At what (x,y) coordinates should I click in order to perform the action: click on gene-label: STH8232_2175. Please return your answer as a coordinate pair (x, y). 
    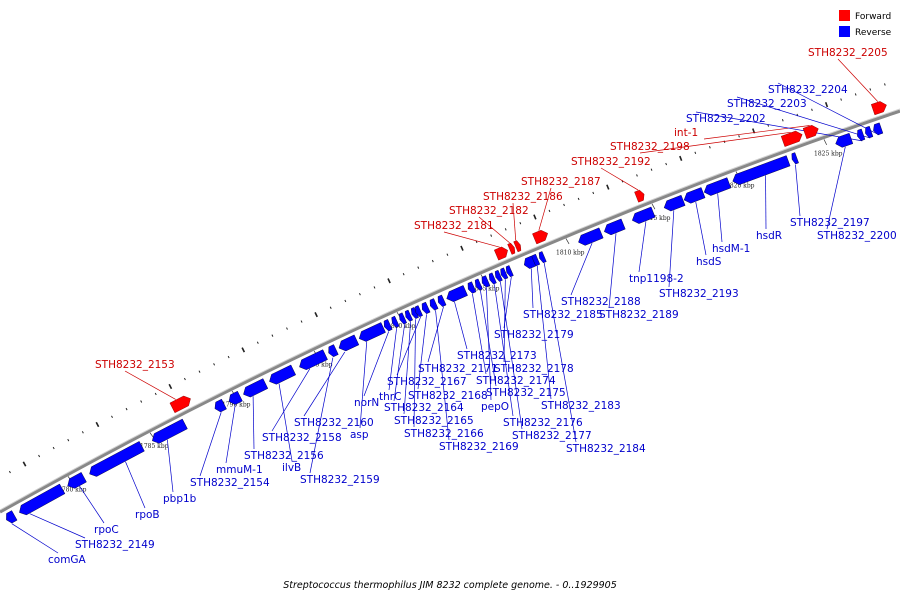
    Looking at the image, I should click on (526, 393).